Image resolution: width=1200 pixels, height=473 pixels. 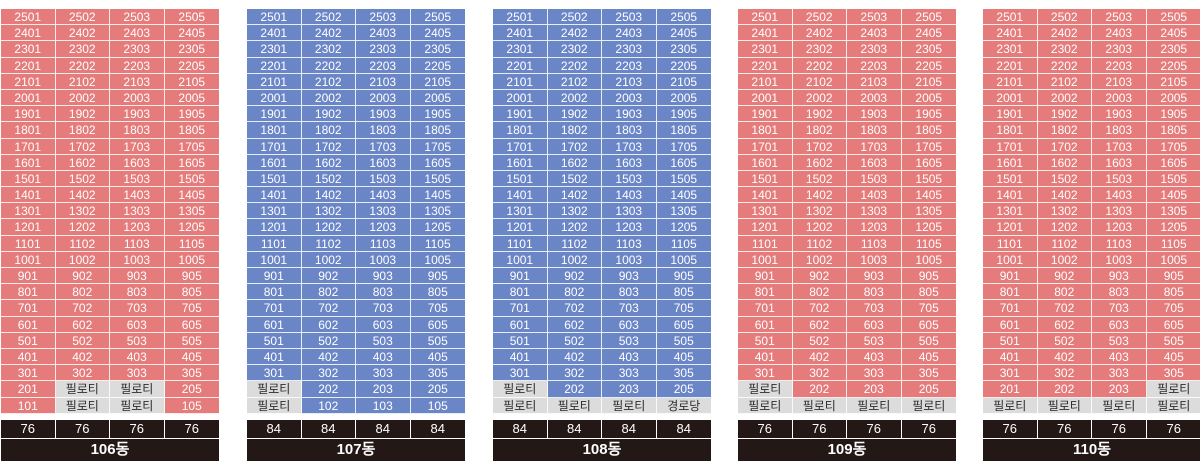 What do you see at coordinates (137, 357) in the screenshot?
I see `unit-cell: 403` at bounding box center [137, 357].